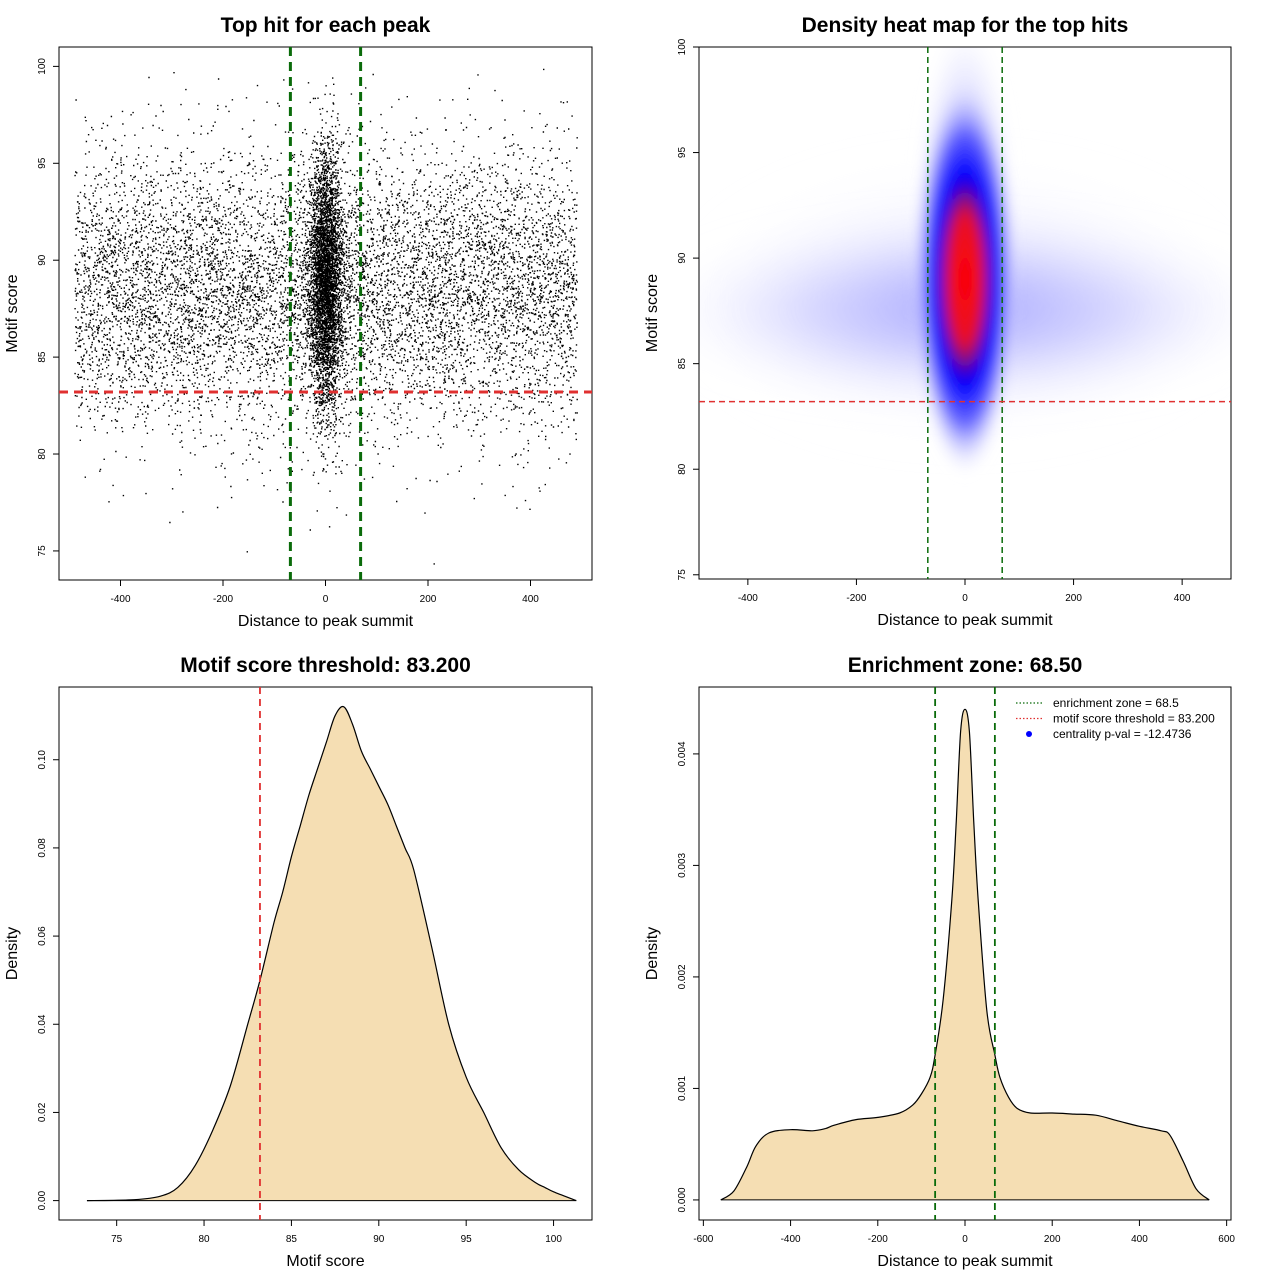 The width and height of the screenshot is (1280, 1285). What do you see at coordinates (1029, 734) in the screenshot?
I see `legend-marker` at bounding box center [1029, 734].